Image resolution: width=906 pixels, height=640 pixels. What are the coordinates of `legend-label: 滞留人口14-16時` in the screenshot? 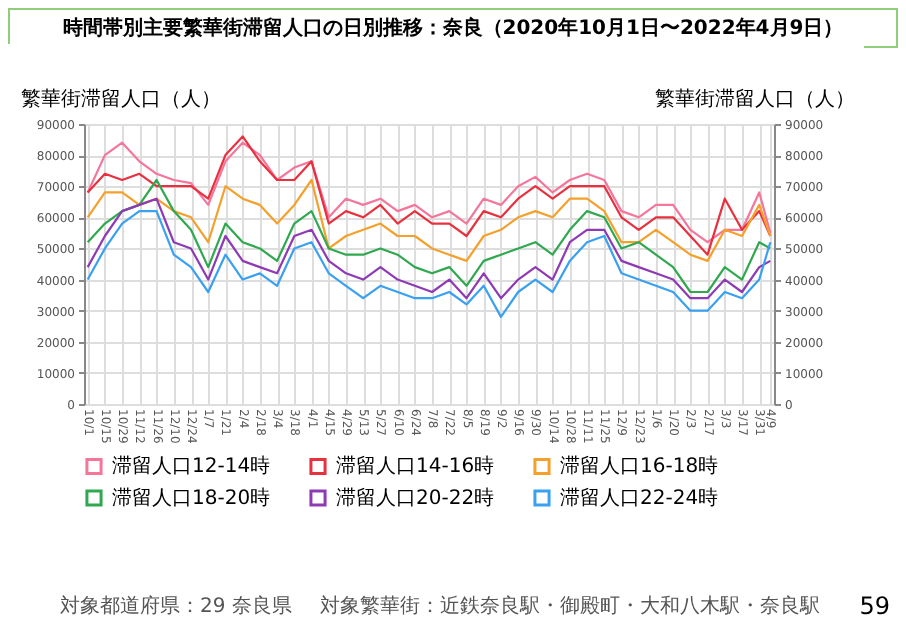 It's located at (415, 466).